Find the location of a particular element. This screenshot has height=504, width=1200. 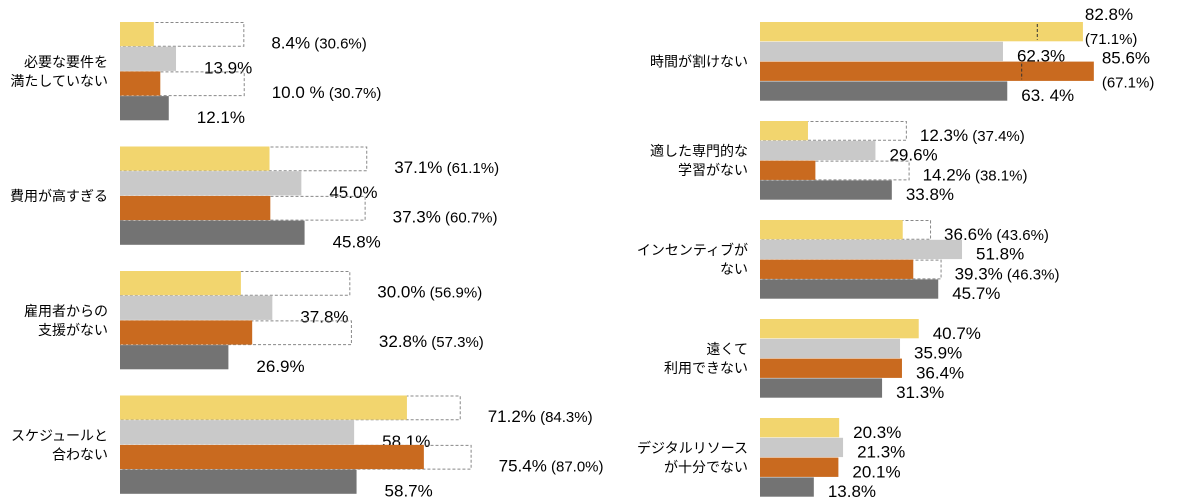

reference-label: (43.6%) is located at coordinates (1020, 235).